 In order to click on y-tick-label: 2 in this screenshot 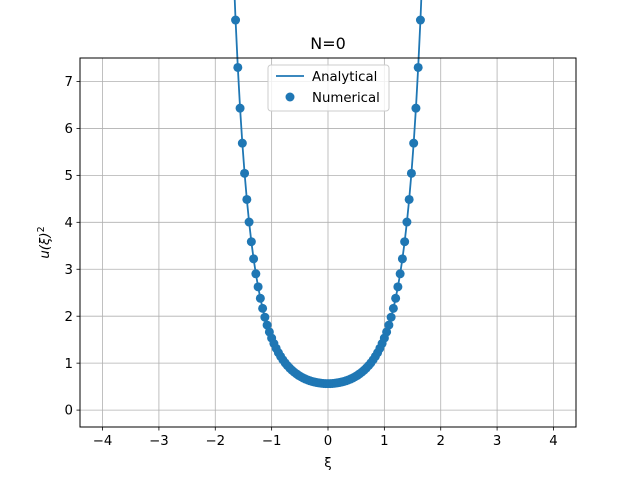, I will do `click(69, 317)`.